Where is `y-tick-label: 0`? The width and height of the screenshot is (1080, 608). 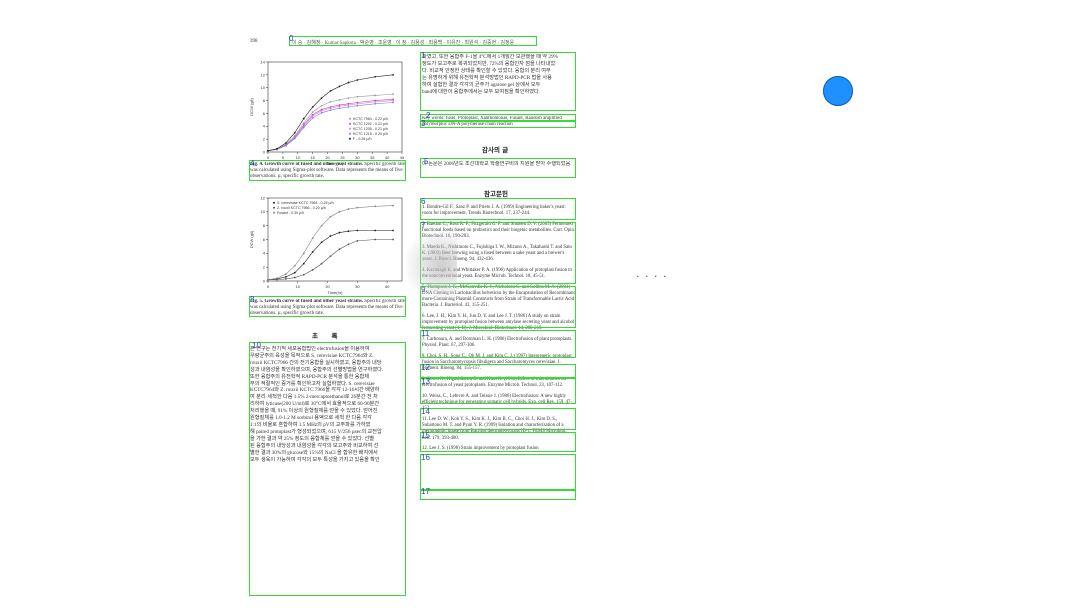 y-tick-label: 0 is located at coordinates (264, 280).